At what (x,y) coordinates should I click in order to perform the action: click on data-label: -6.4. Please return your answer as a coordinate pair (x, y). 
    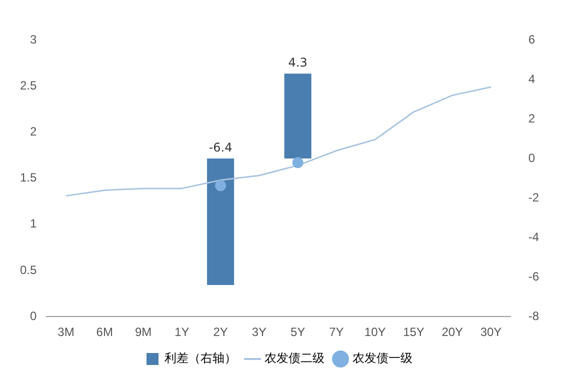
    Looking at the image, I should click on (220, 147).